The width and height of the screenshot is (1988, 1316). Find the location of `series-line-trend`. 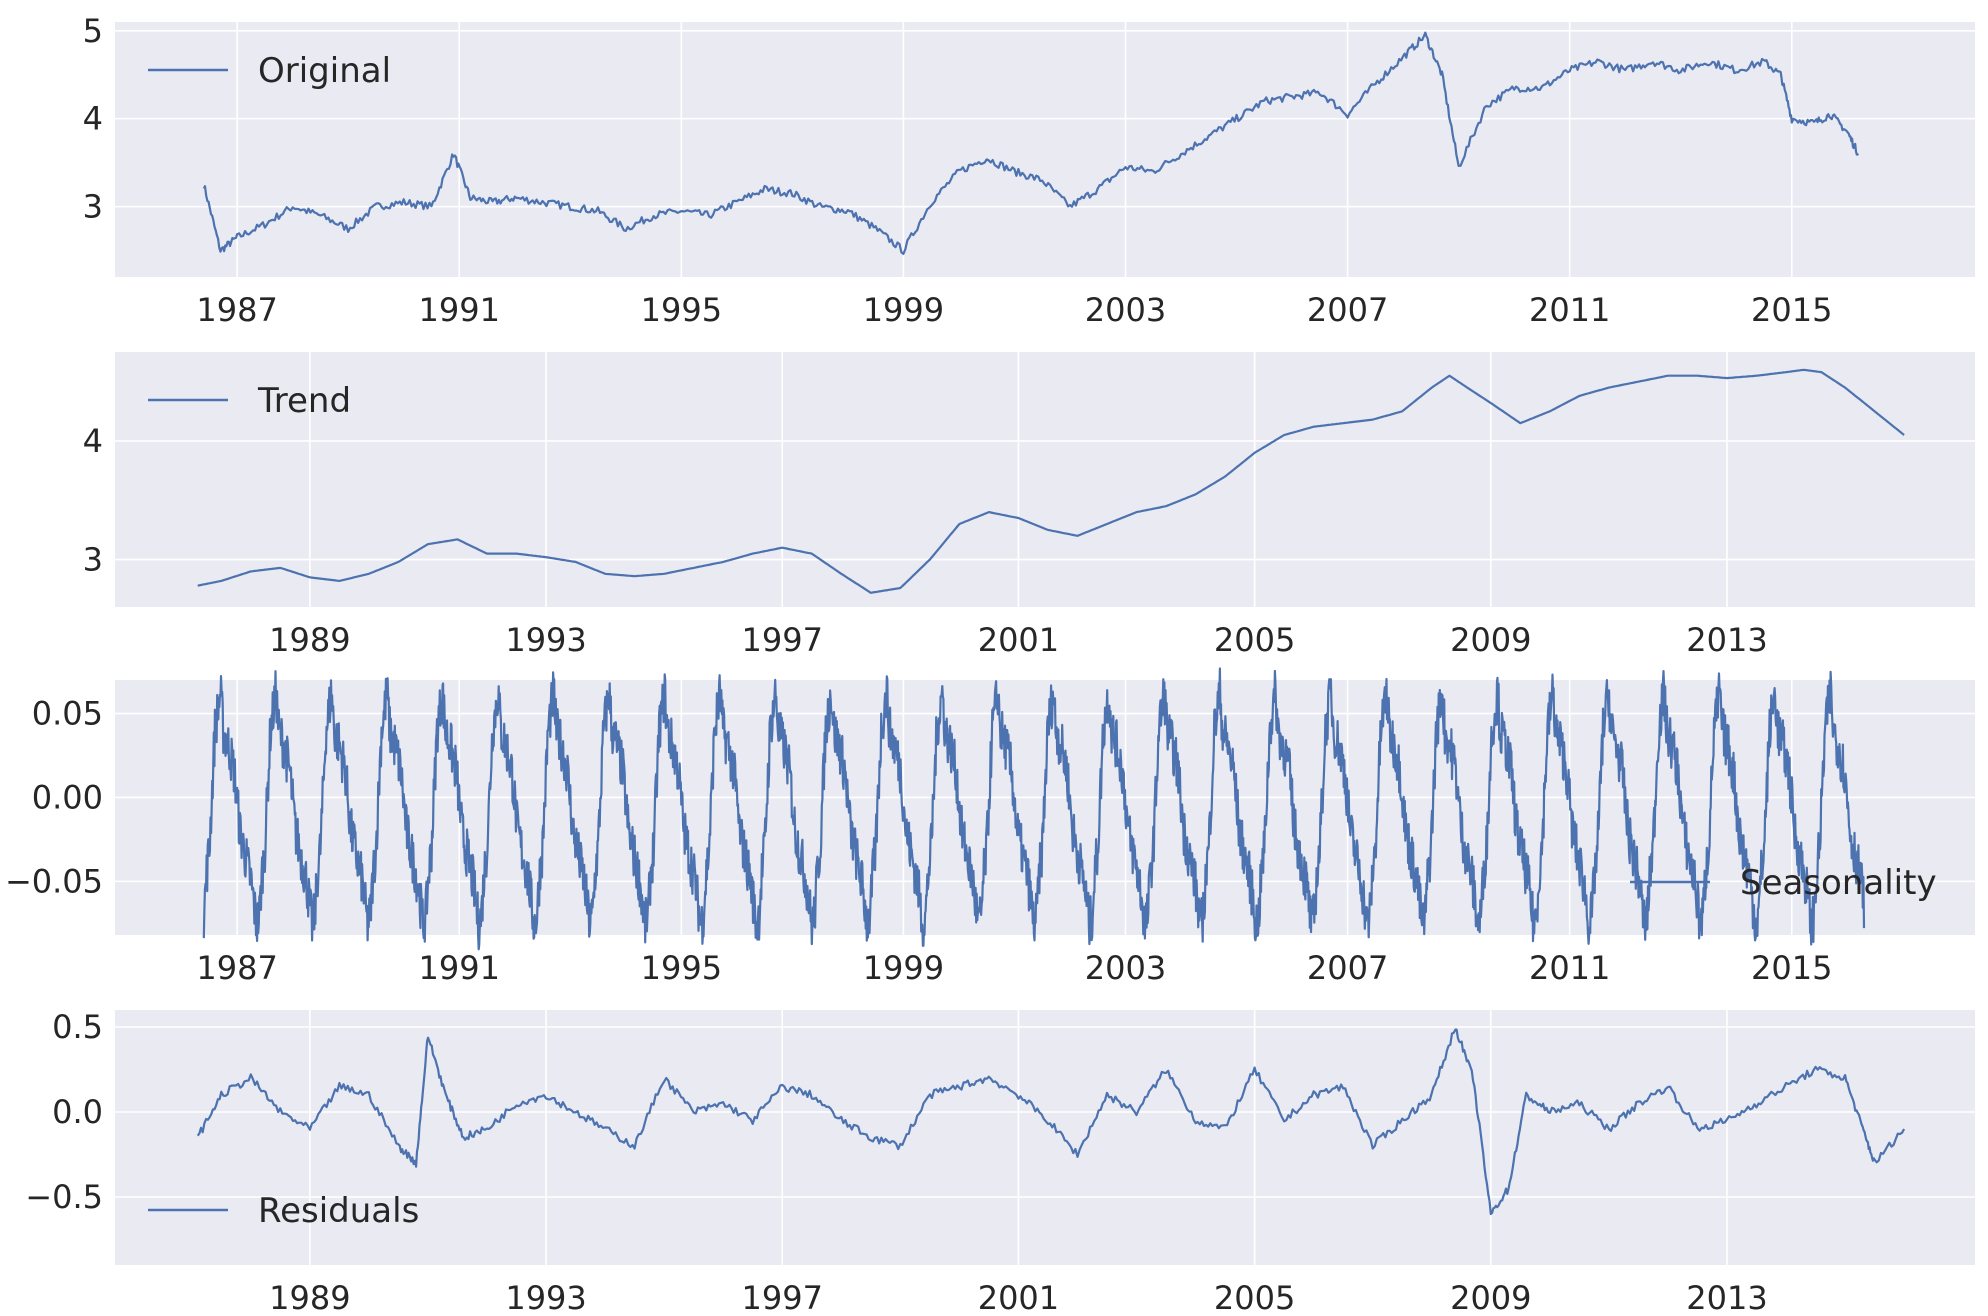

series-line-trend is located at coordinates (1051, 481).